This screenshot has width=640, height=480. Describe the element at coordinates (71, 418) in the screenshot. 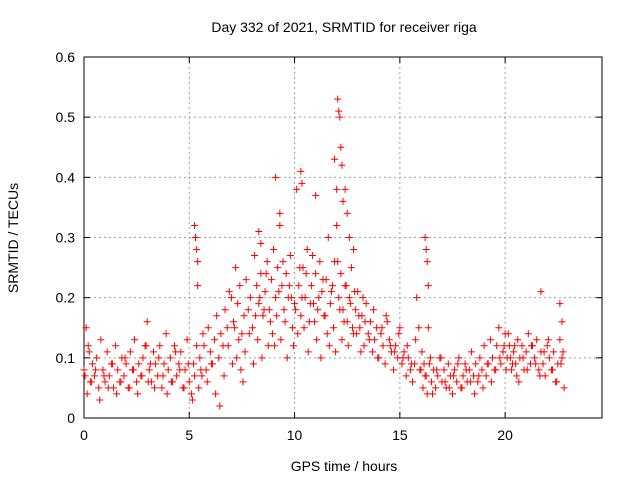

I see `y-tick-label: 0` at that location.